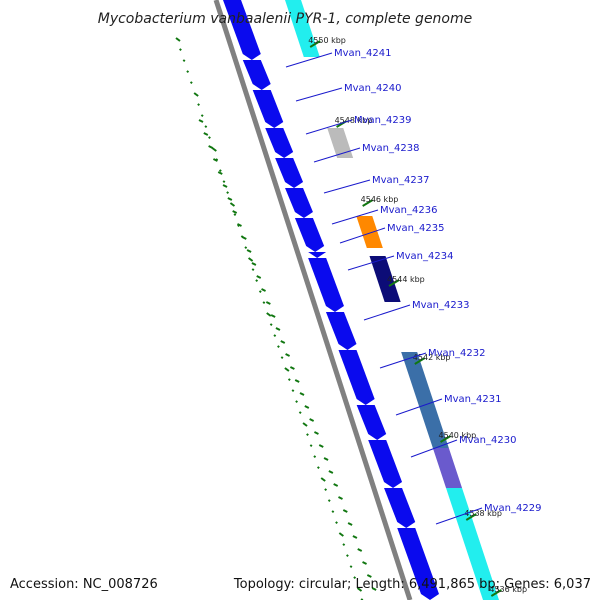 This screenshot has width=600, height=600. I want to click on gene-label: Mvan_4234, so click(424, 256).